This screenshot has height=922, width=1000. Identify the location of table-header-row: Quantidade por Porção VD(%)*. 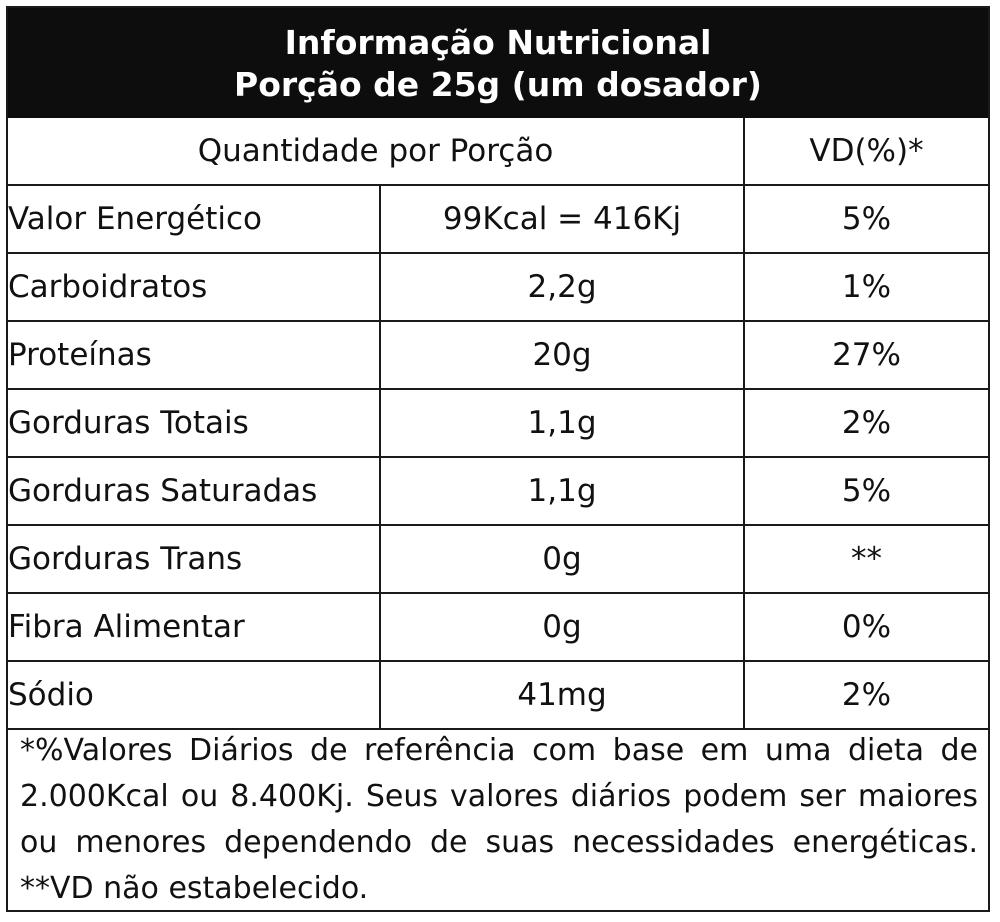
(498, 152).